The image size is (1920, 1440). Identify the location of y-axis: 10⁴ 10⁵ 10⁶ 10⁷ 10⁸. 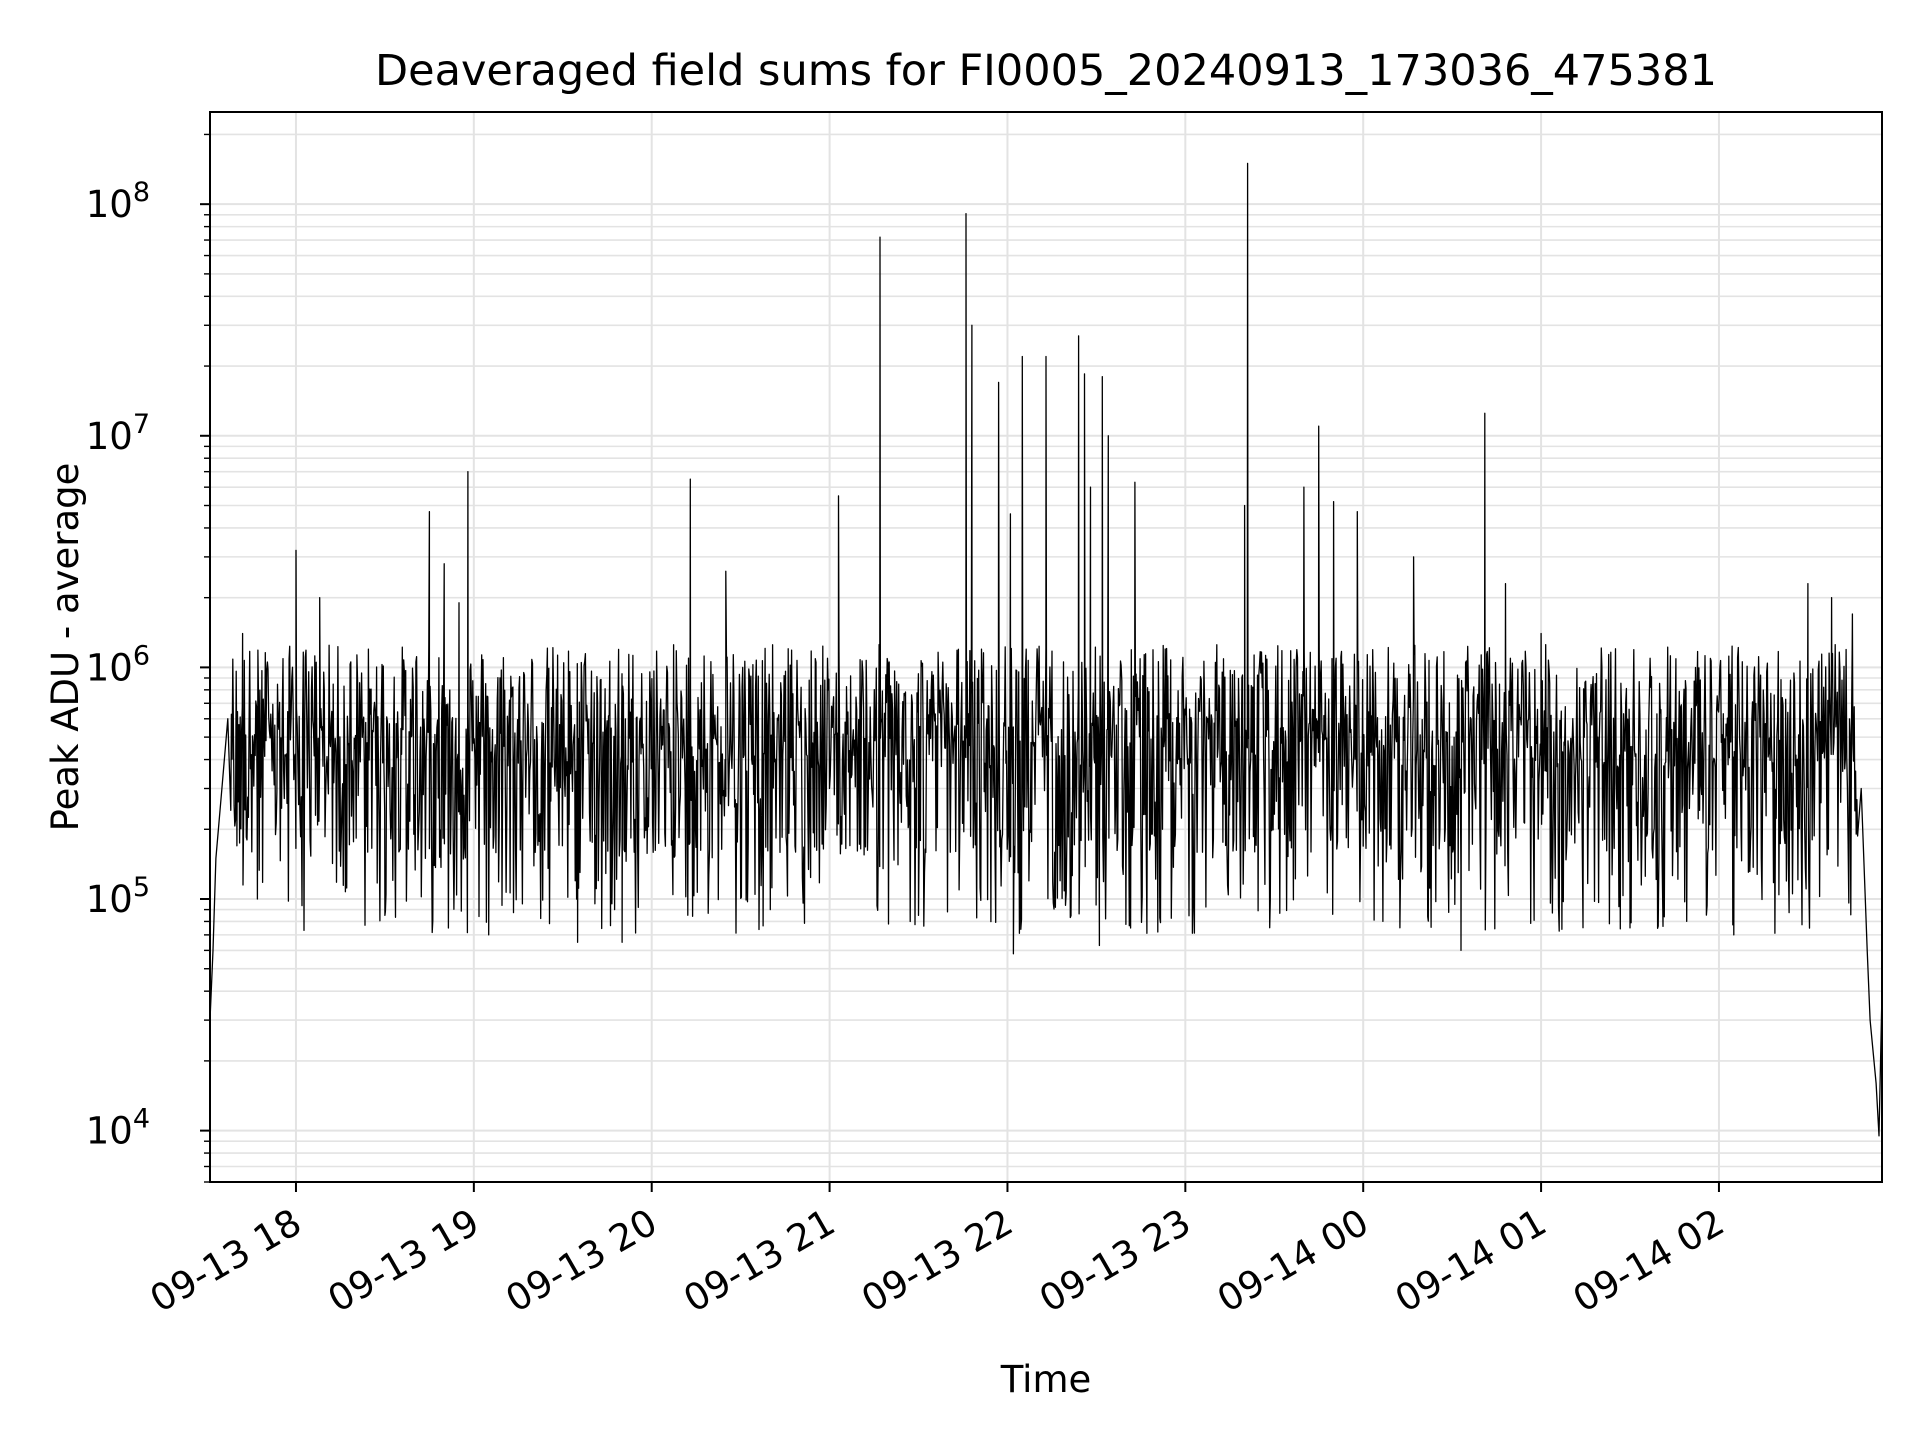
(148, 658).